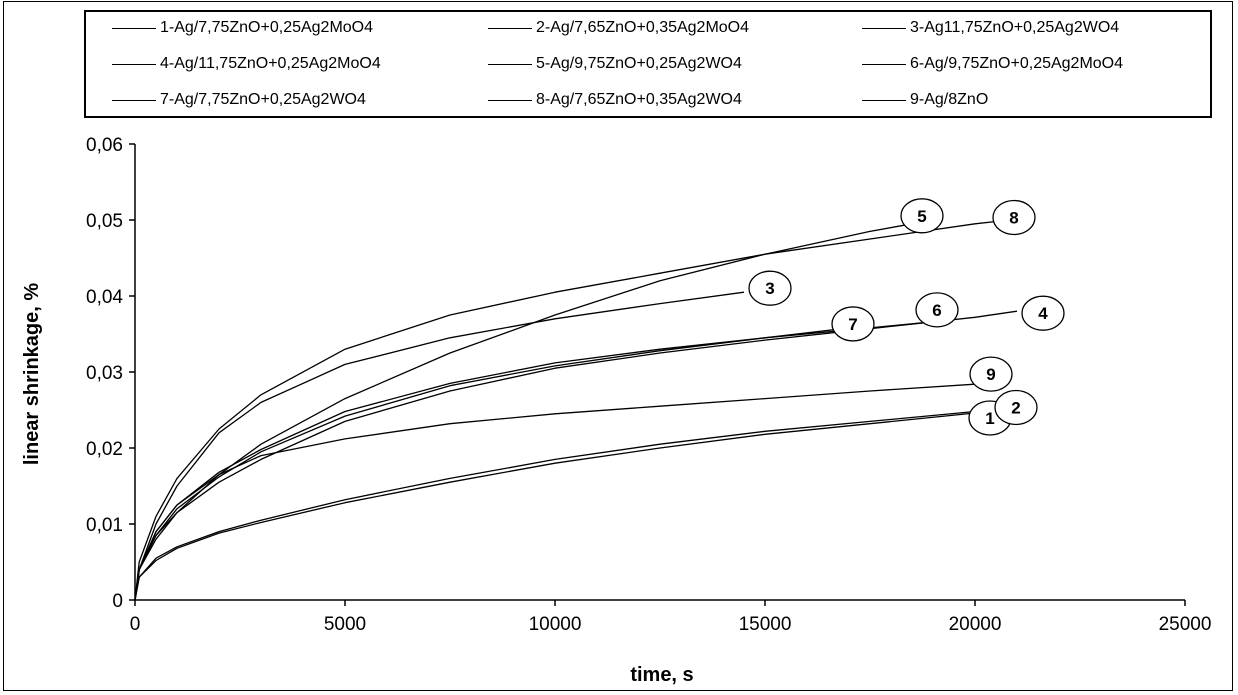  What do you see at coordinates (104, 145) in the screenshot?
I see `y-tick-label: 0,06` at bounding box center [104, 145].